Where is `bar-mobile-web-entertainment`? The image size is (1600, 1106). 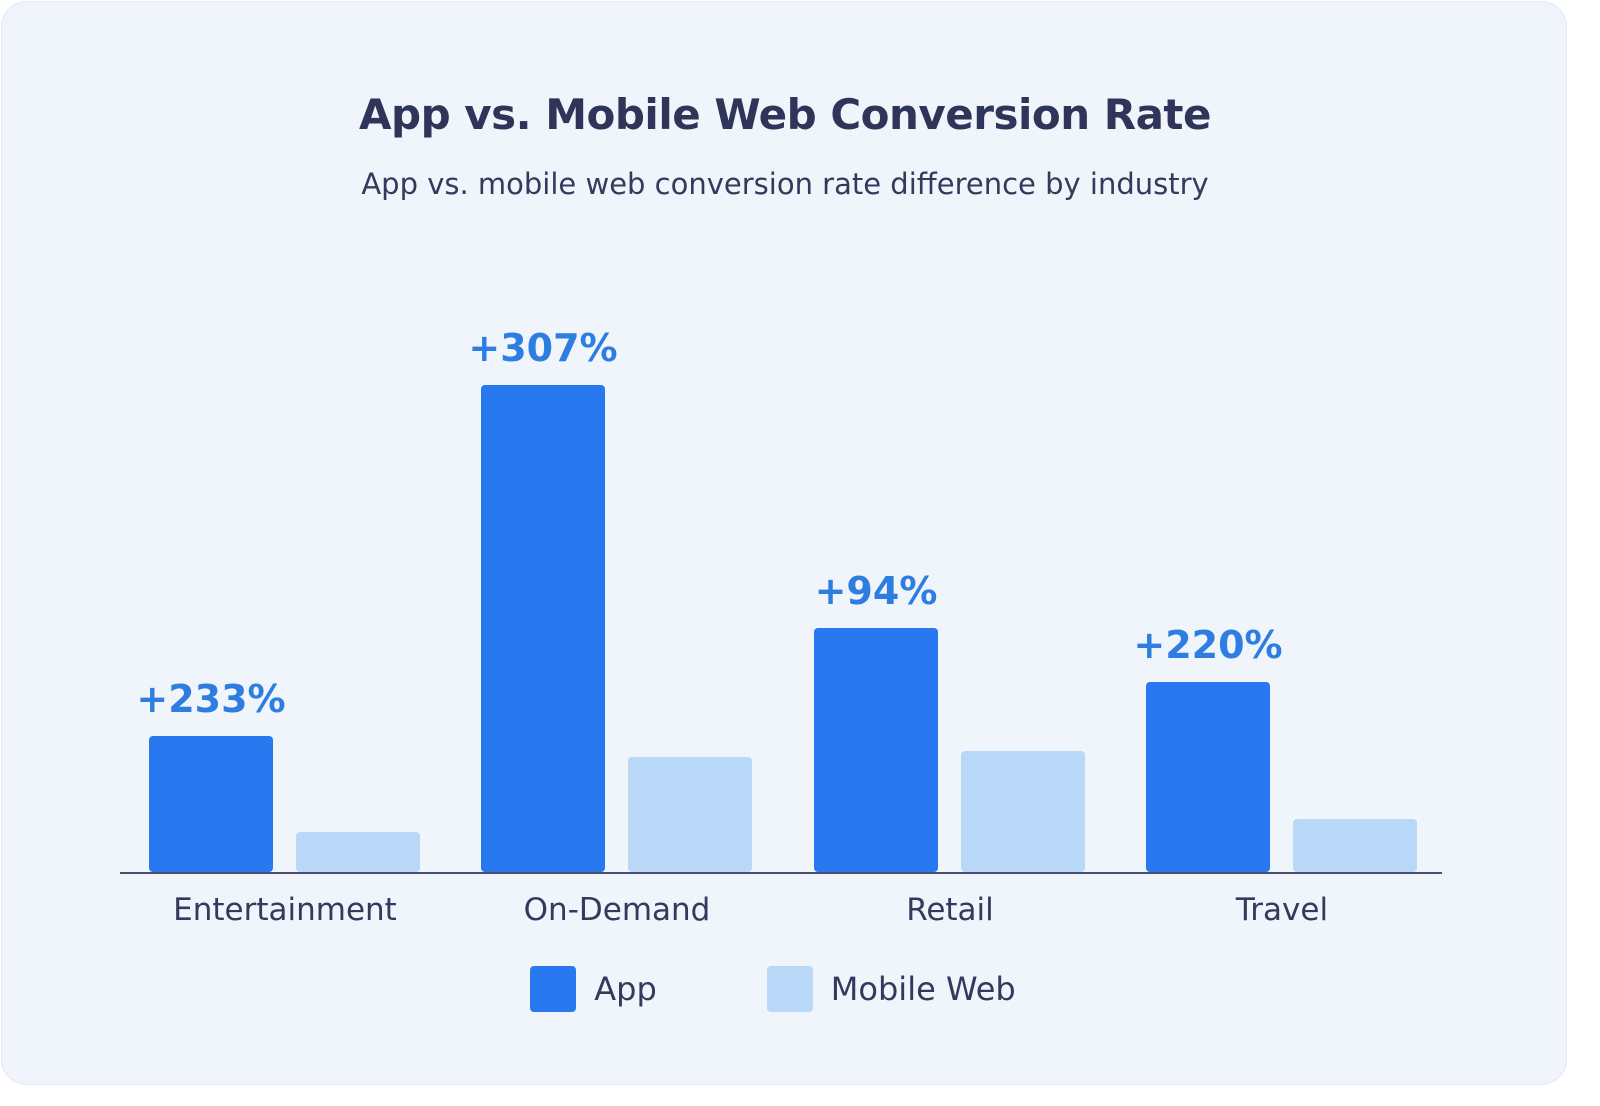 bar-mobile-web-entertainment is located at coordinates (358, 852).